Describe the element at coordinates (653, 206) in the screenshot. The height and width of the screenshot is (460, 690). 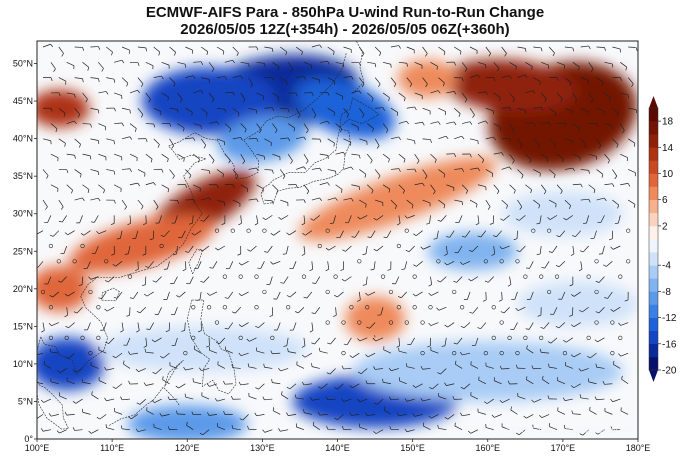
I see `colorbar-segment` at that location.